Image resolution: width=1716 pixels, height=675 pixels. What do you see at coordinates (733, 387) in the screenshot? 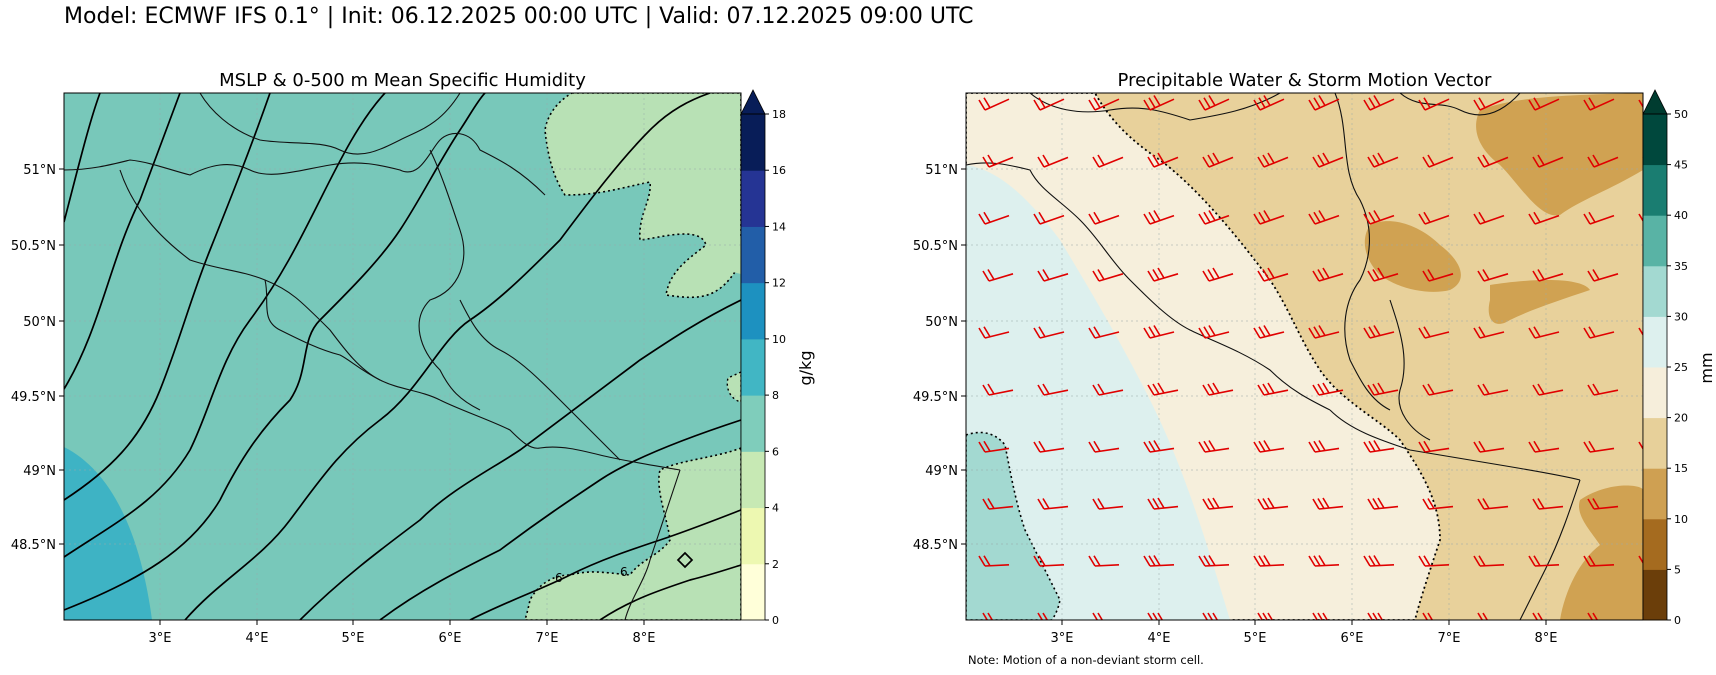
I see `humidity-4-6-region-e` at bounding box center [733, 387].